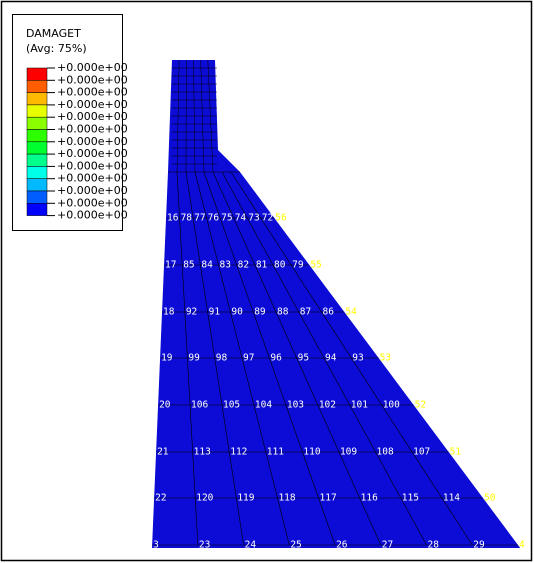  What do you see at coordinates (226, 218) in the screenshot?
I see `node-label: 75` at bounding box center [226, 218].